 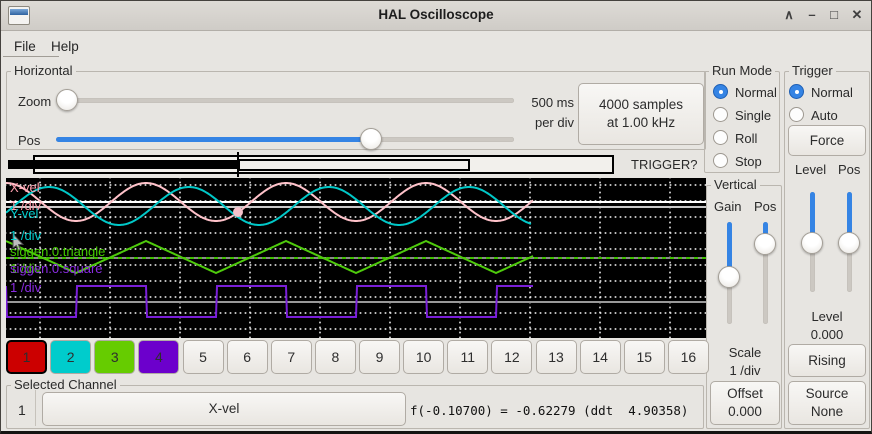 What do you see at coordinates (371, 139) in the screenshot?
I see `pos-slider-handle` at bounding box center [371, 139].